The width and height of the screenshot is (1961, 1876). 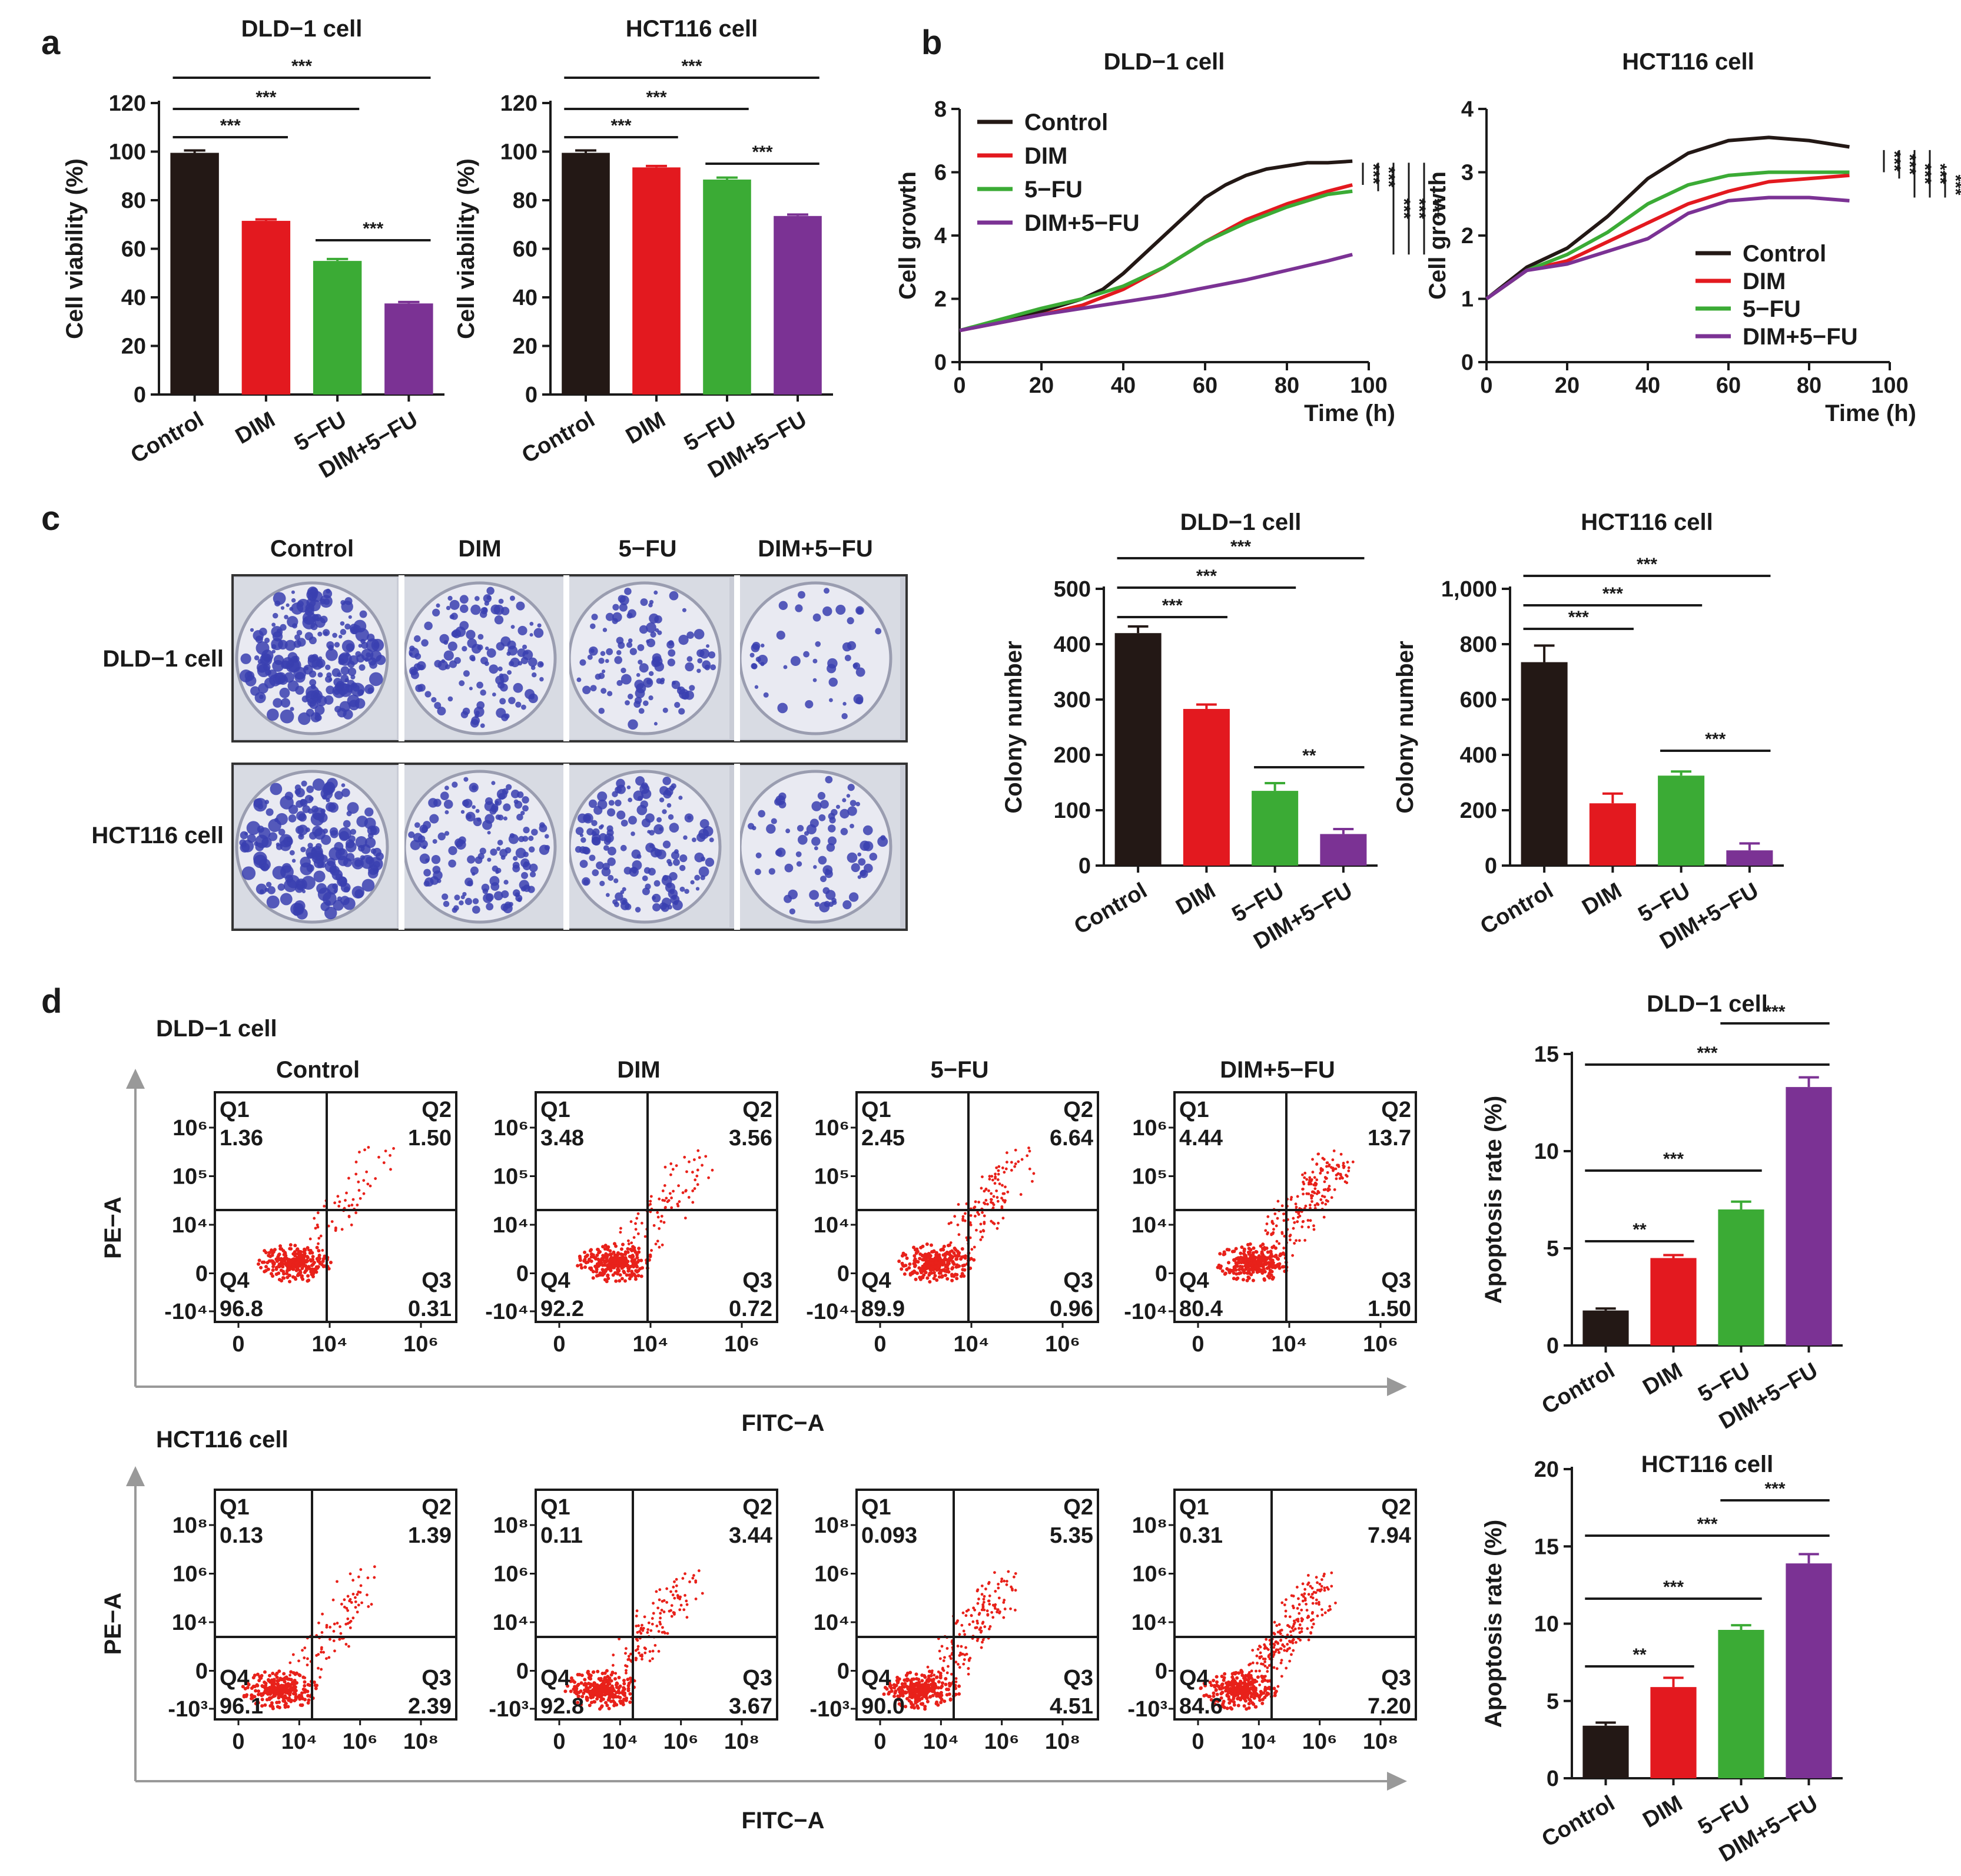 What do you see at coordinates (832, 1226) in the screenshot?
I see `y-tick-label: 10⁴` at bounding box center [832, 1226].